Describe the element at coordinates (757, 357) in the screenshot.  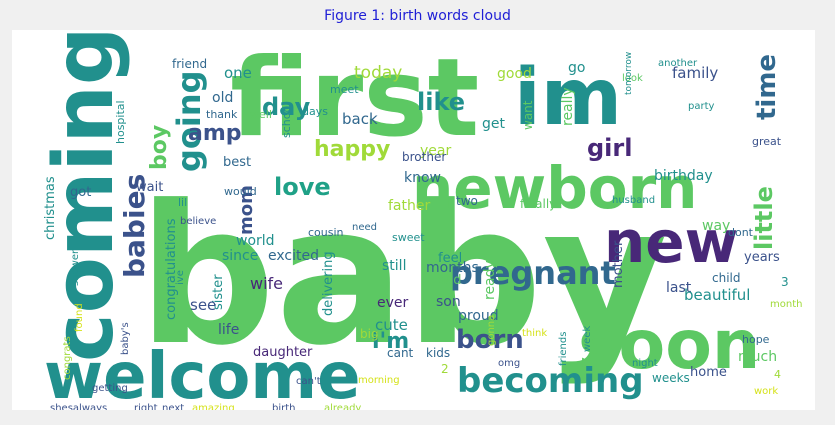
I see `cloud-word: much` at that location.